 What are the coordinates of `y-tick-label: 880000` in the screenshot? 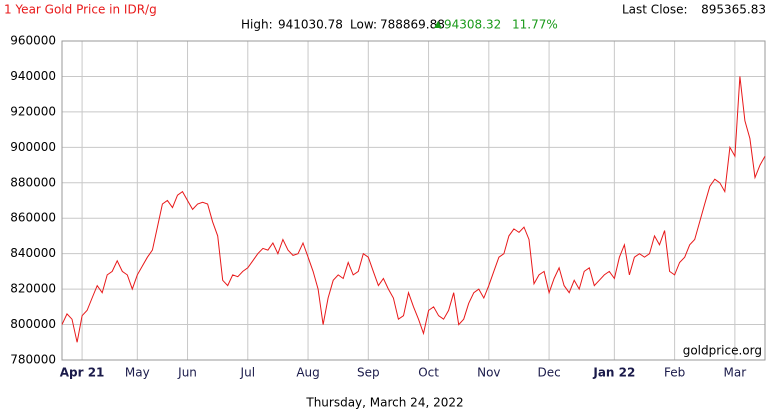 It's located at (33, 182).